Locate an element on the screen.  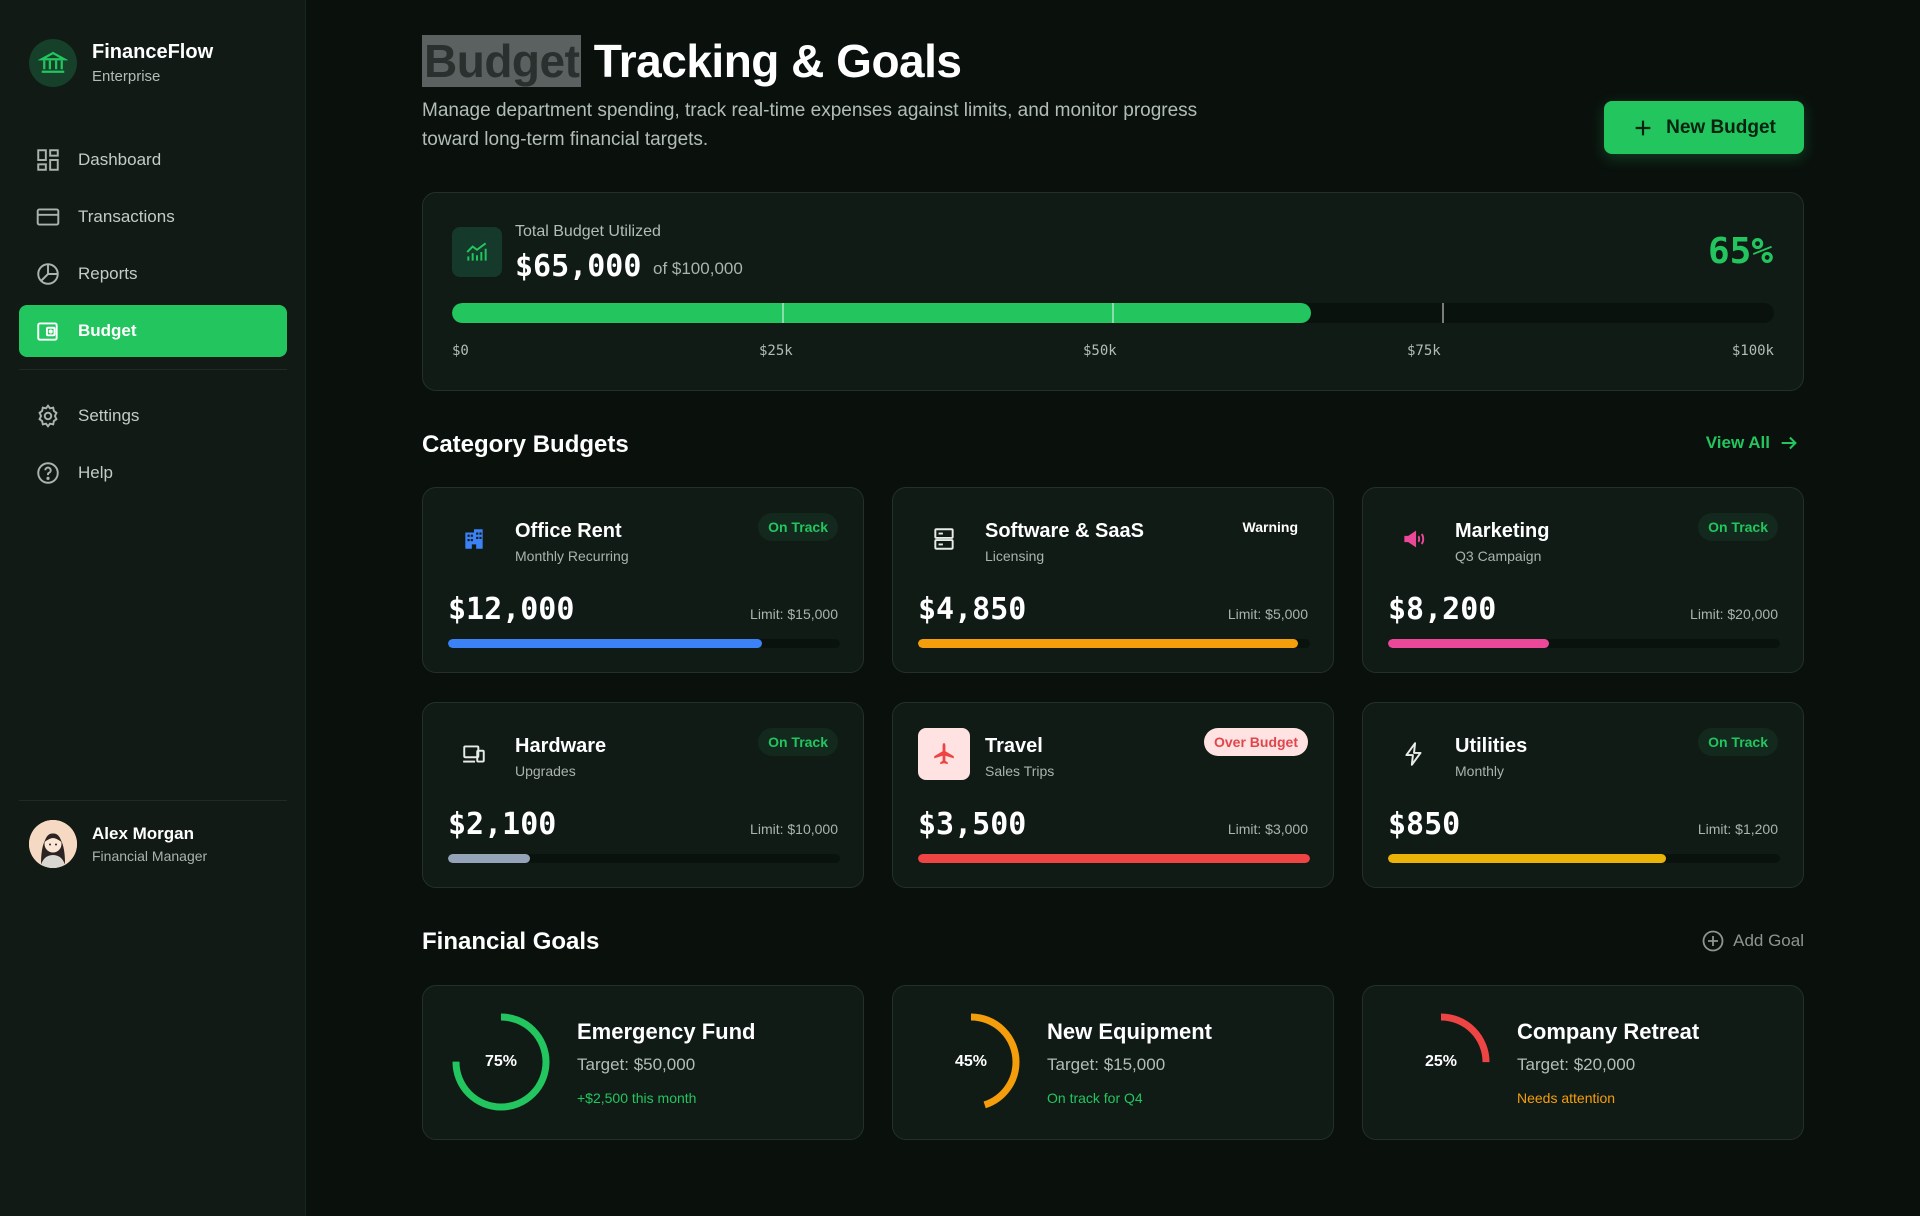
sidebar-item-transactions: Transactions is located at coordinates (153, 217).